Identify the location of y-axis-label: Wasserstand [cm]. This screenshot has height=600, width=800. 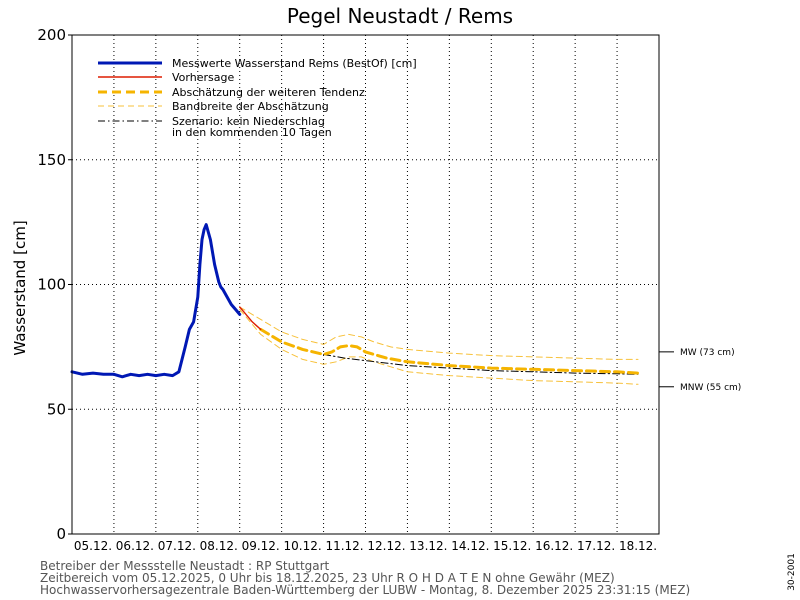
(20, 287).